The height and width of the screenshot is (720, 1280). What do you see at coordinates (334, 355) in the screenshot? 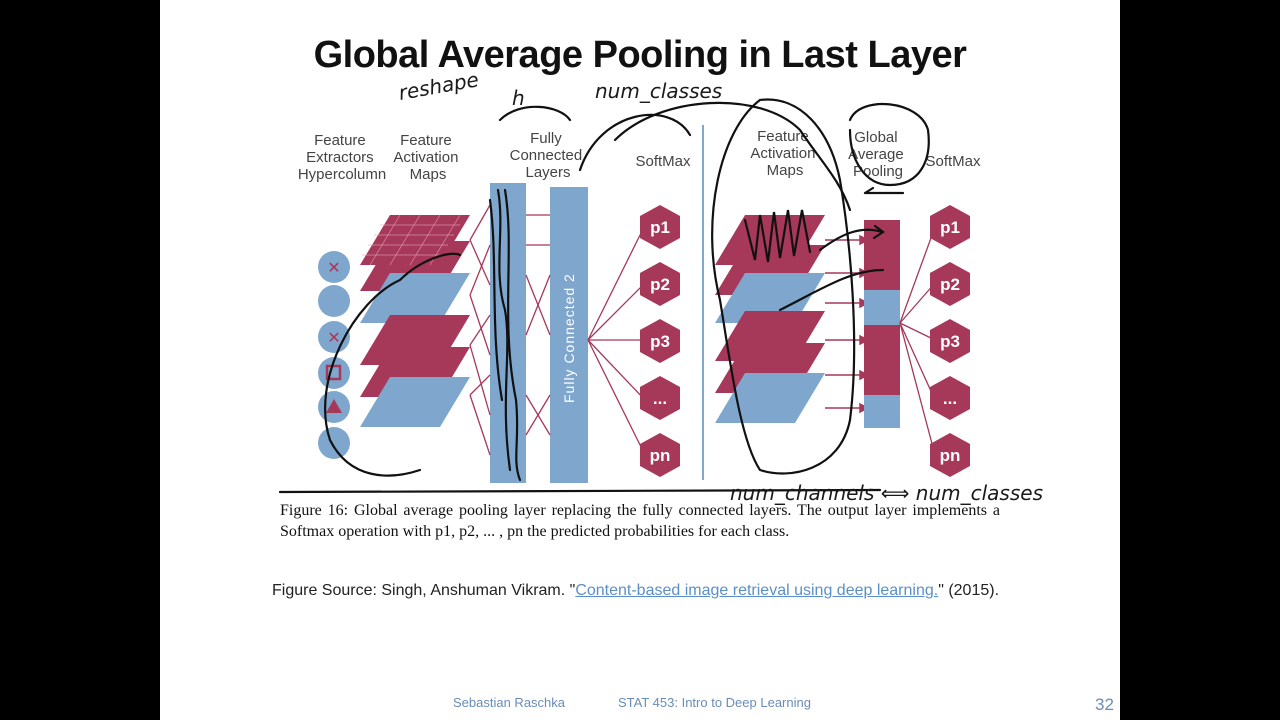
I see `input-nodes: ✕ ✕` at bounding box center [334, 355].